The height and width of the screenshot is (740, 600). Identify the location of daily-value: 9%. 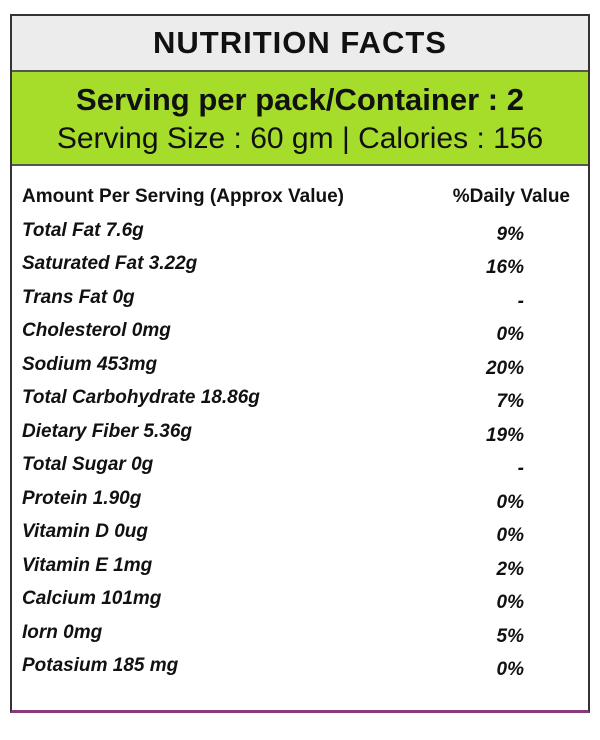
(510, 234).